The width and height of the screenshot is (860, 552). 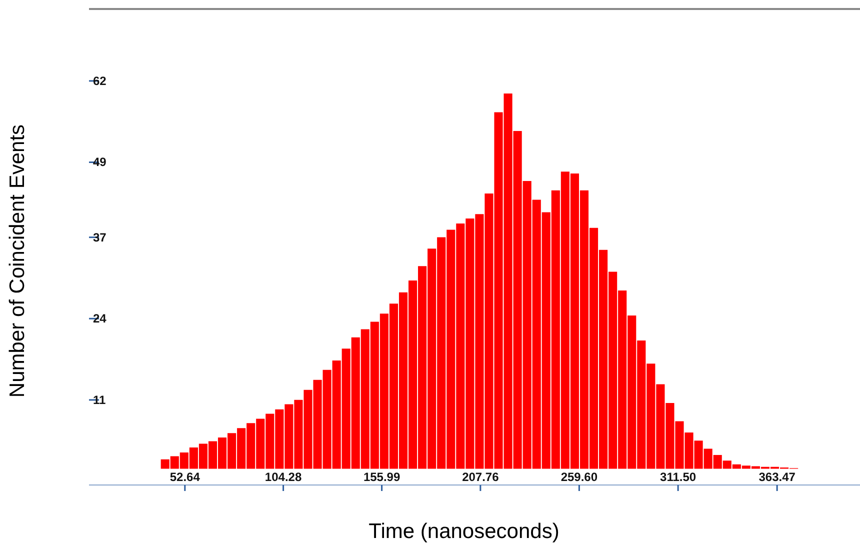 What do you see at coordinates (464, 532) in the screenshot?
I see `x-axis-title: Time (nanoseconds)` at bounding box center [464, 532].